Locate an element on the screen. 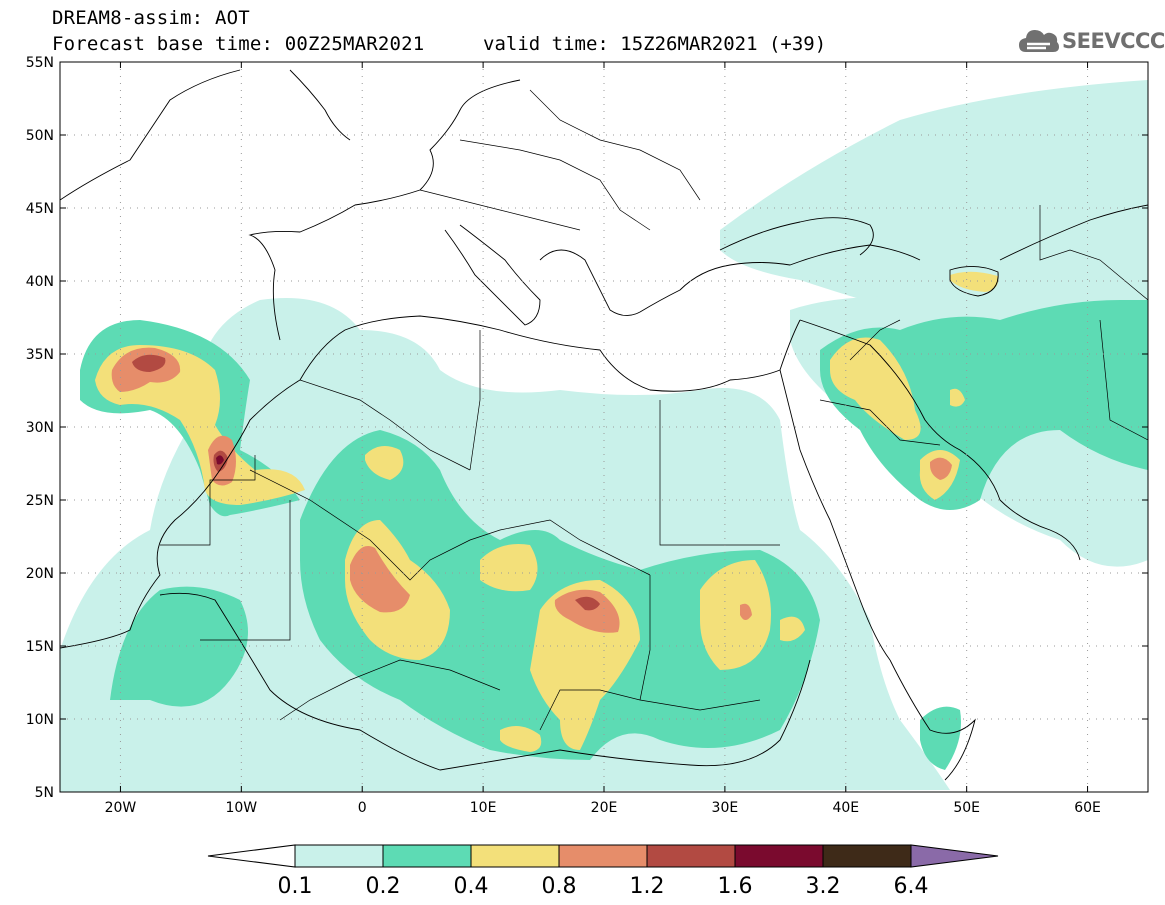 The height and width of the screenshot is (905, 1165). colorbar-label: 6.4 is located at coordinates (911, 886).